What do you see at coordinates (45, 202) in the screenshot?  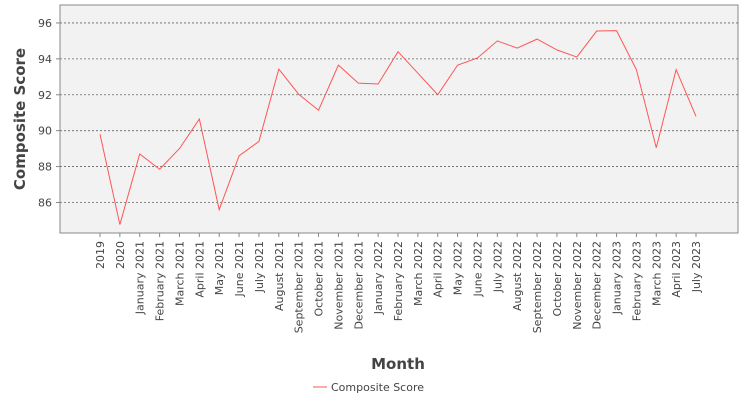 I see `y-tick-label: 86` at bounding box center [45, 202].